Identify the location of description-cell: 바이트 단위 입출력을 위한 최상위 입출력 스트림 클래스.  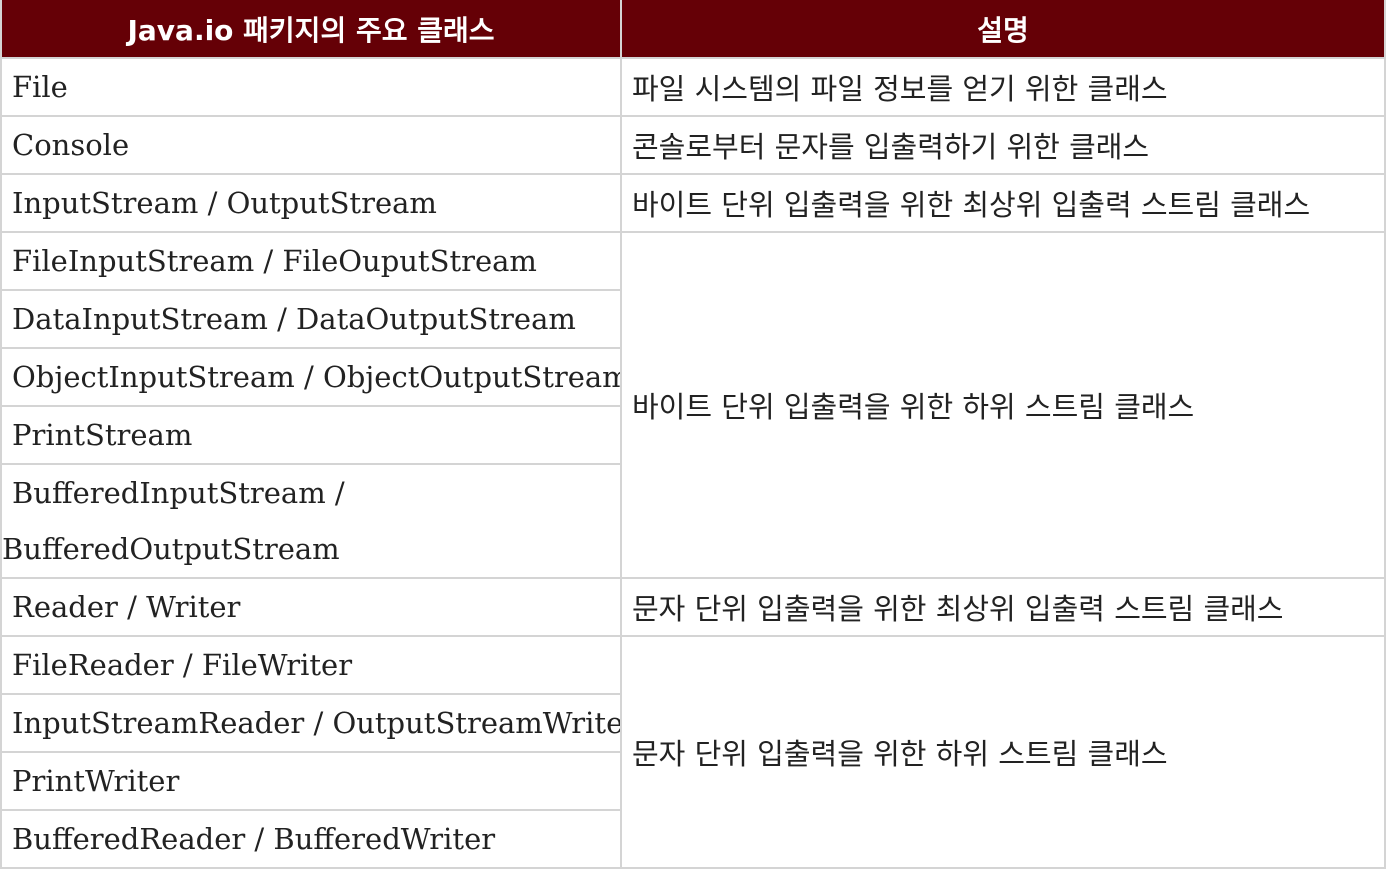
(1003, 203).